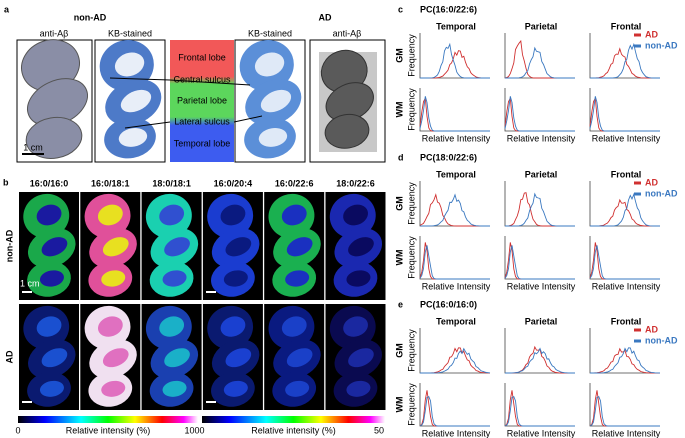 This screenshot has width=685, height=438. Describe the element at coordinates (9, 356) in the screenshot. I see `row-label: AD` at that location.